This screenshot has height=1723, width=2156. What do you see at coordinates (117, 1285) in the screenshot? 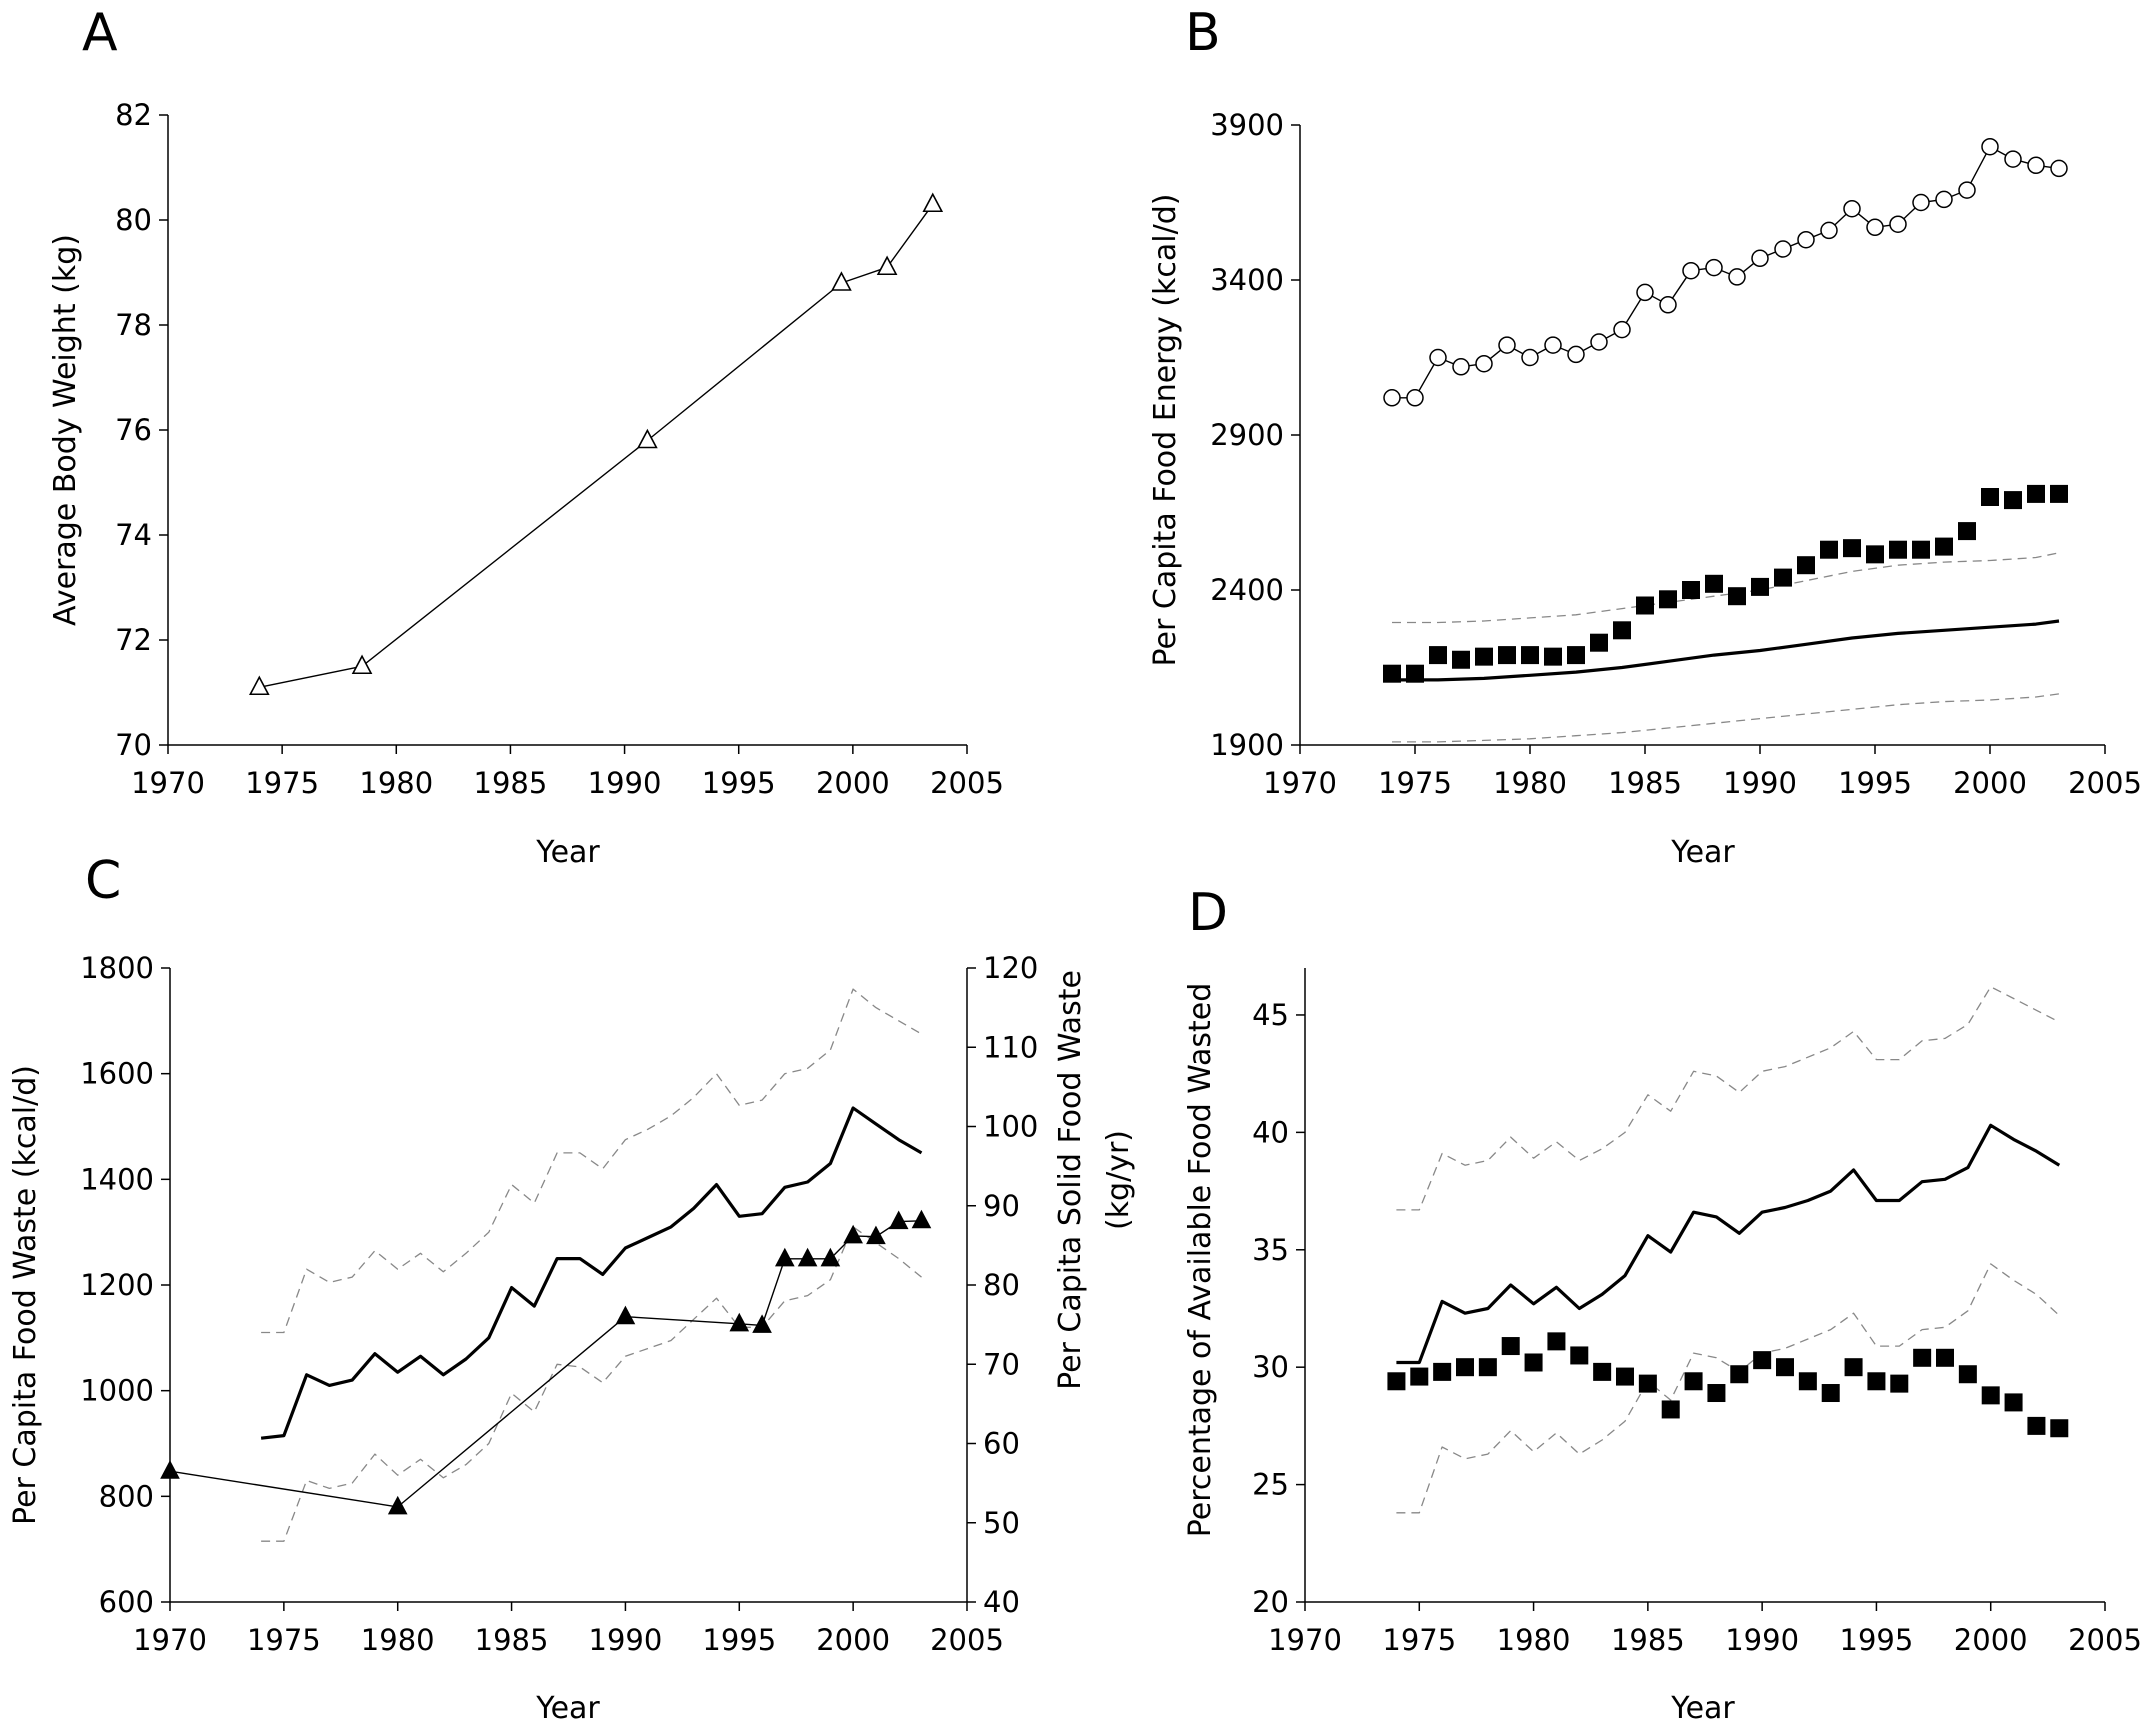
I see `y-tick-label: 1200` at bounding box center [117, 1285].